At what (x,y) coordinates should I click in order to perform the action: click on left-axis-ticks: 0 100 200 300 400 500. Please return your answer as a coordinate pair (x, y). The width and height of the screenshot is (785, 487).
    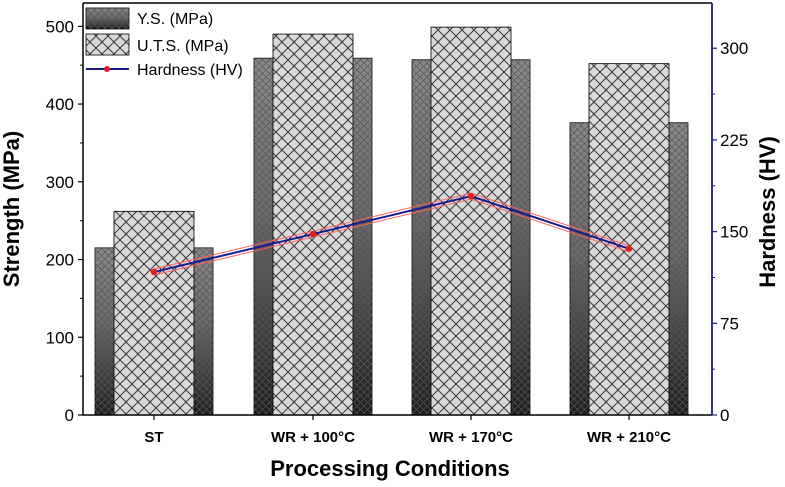
    Looking at the image, I should click on (64, 221).